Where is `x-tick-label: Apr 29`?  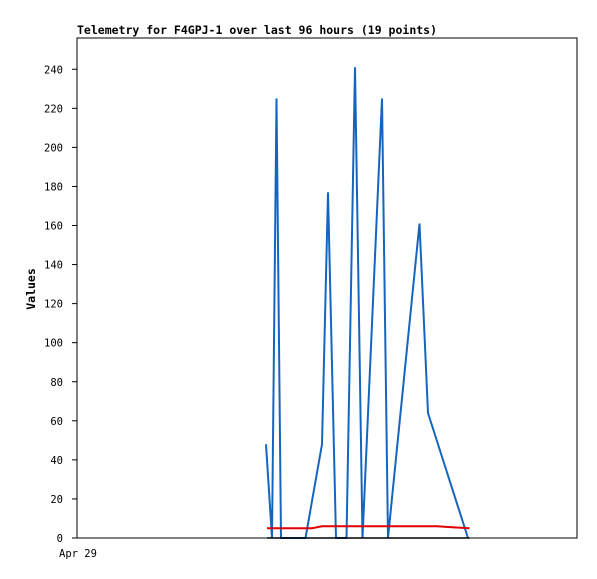 x-tick-label: Apr 29 is located at coordinates (78, 554).